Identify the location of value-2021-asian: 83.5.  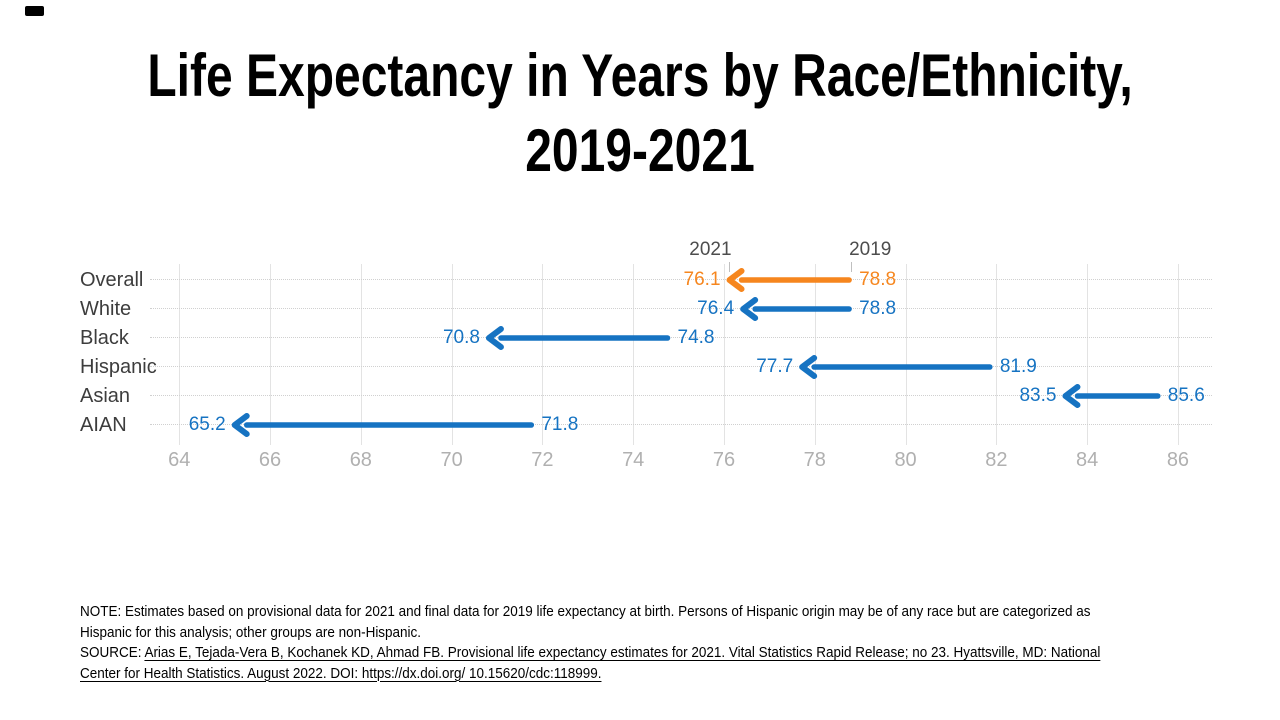
(1038, 395).